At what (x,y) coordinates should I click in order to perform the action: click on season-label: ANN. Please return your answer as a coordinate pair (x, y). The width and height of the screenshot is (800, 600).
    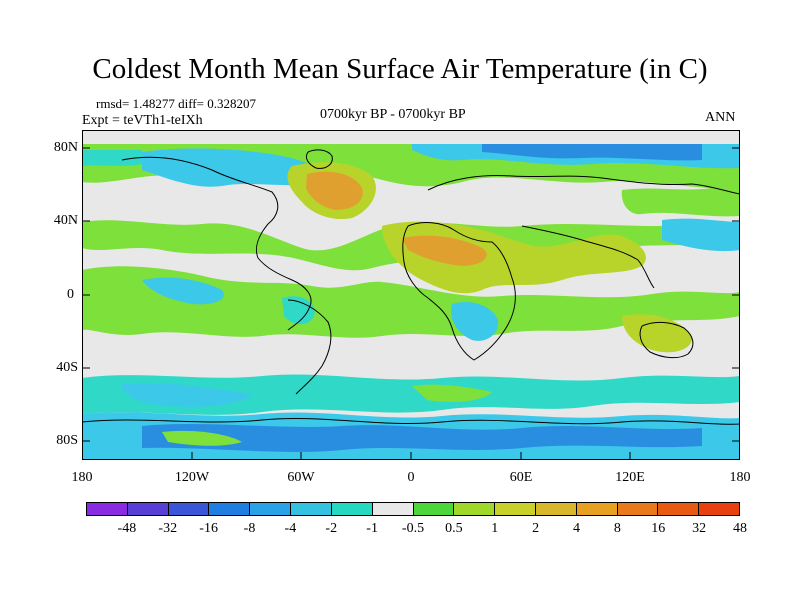
    Looking at the image, I should click on (720, 117).